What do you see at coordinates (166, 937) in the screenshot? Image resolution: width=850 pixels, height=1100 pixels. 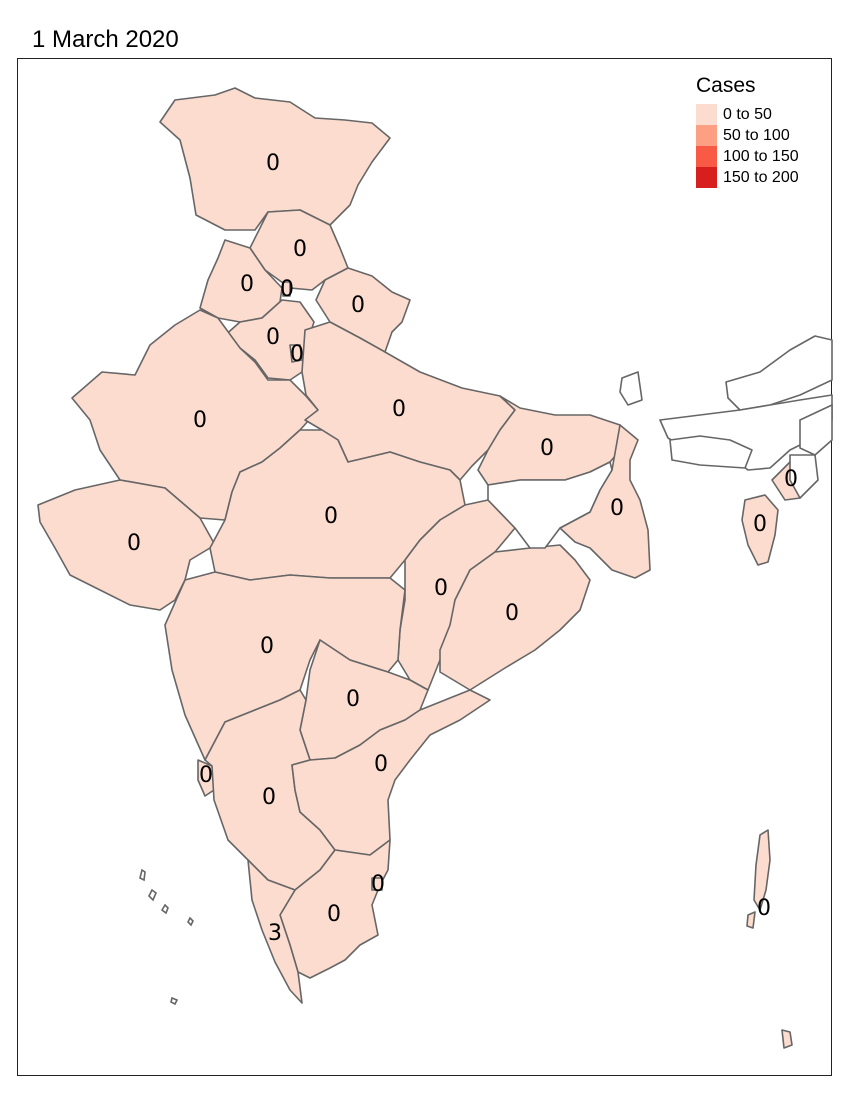 I see `lakshadweep-islands` at bounding box center [166, 937].